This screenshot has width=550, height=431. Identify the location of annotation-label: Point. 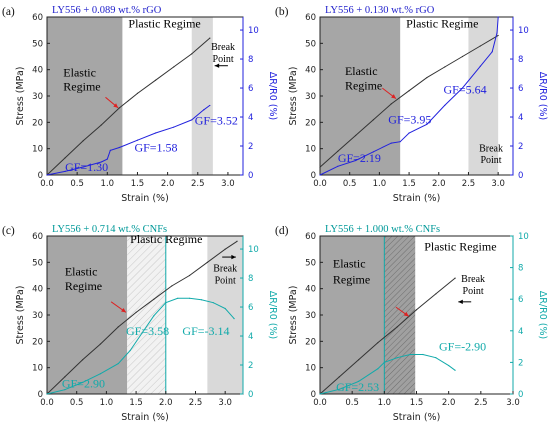
(490, 160).